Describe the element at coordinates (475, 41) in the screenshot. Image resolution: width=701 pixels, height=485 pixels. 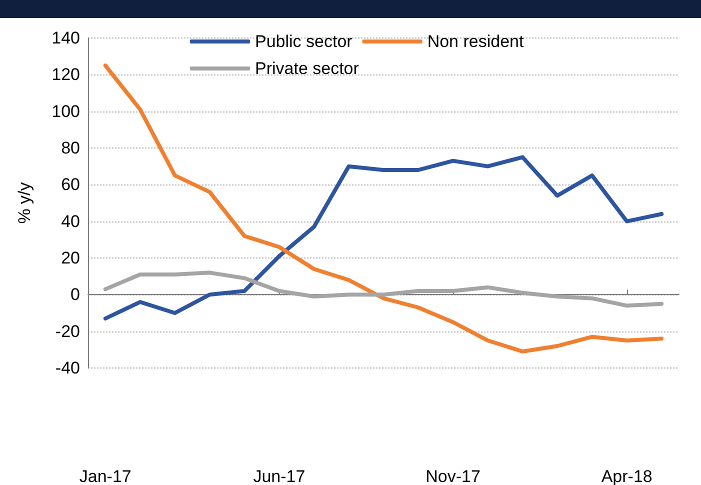
I see `legend-label: Non resident` at that location.